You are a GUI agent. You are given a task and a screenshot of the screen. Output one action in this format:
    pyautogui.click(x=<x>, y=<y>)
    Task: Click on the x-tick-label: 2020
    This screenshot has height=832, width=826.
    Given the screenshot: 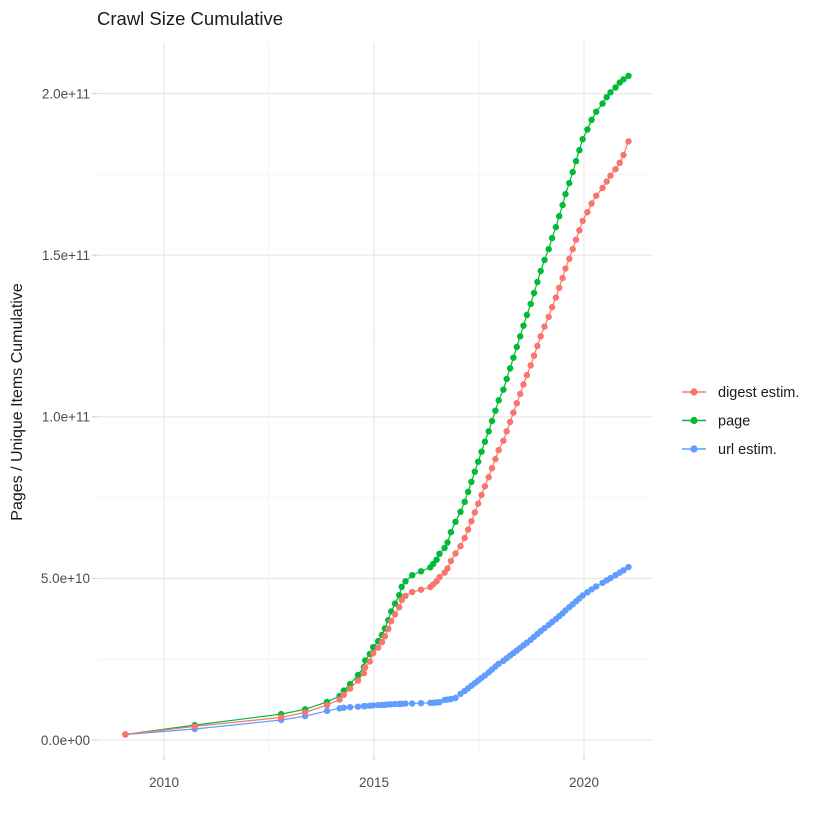 What is the action you would take?
    pyautogui.click(x=584, y=782)
    